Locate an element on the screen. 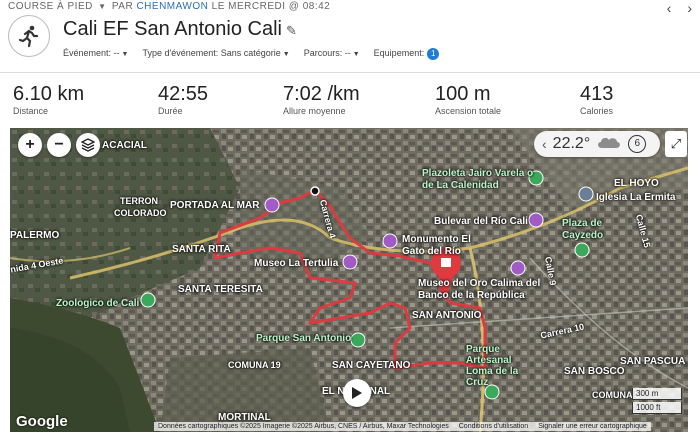 Image resolution: width=700 pixels, height=442 pixels. report-error-link: Signaler une erreur cartographique is located at coordinates (592, 426).